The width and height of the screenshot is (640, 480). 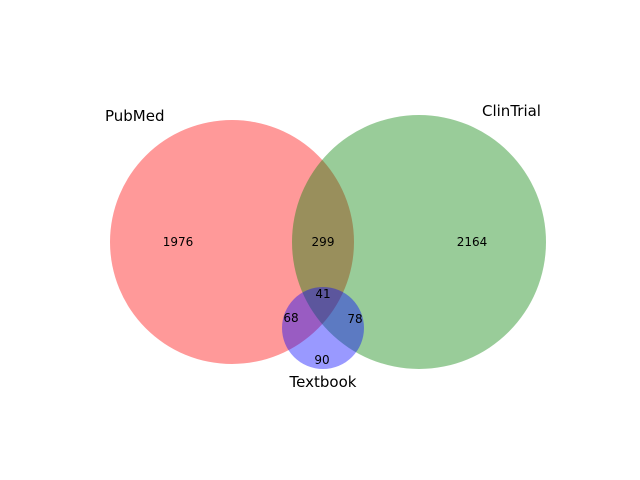 I want to click on pubmed-label: PubMed, so click(x=135, y=116).